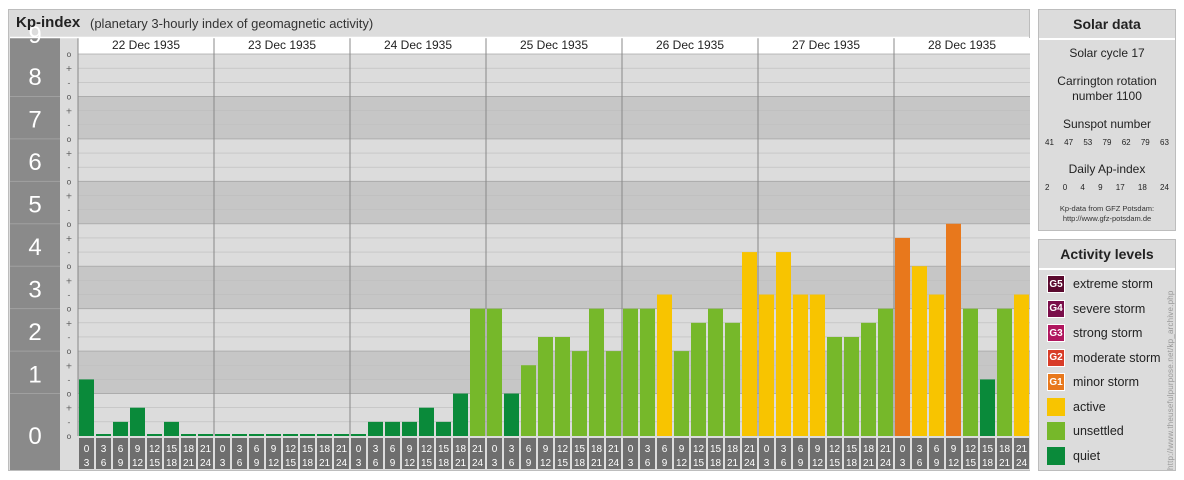 The height and width of the screenshot is (480, 1184). I want to click on legend-item: G3 strong storm, so click(1094, 333).